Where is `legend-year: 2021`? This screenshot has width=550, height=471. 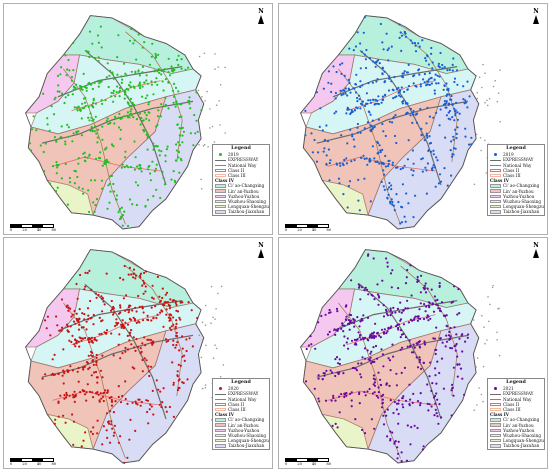
legend-year: 2021 is located at coordinates (516, 388).